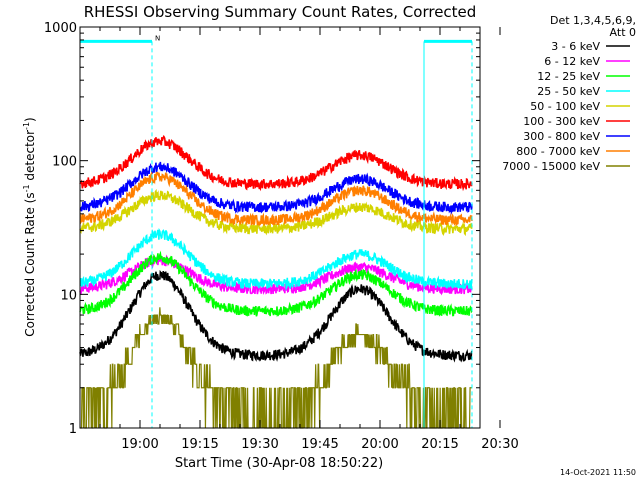 Image resolution: width=640 pixels, height=480 pixels. I want to click on legend-label-7: 800 - 7000 keV, so click(558, 151).